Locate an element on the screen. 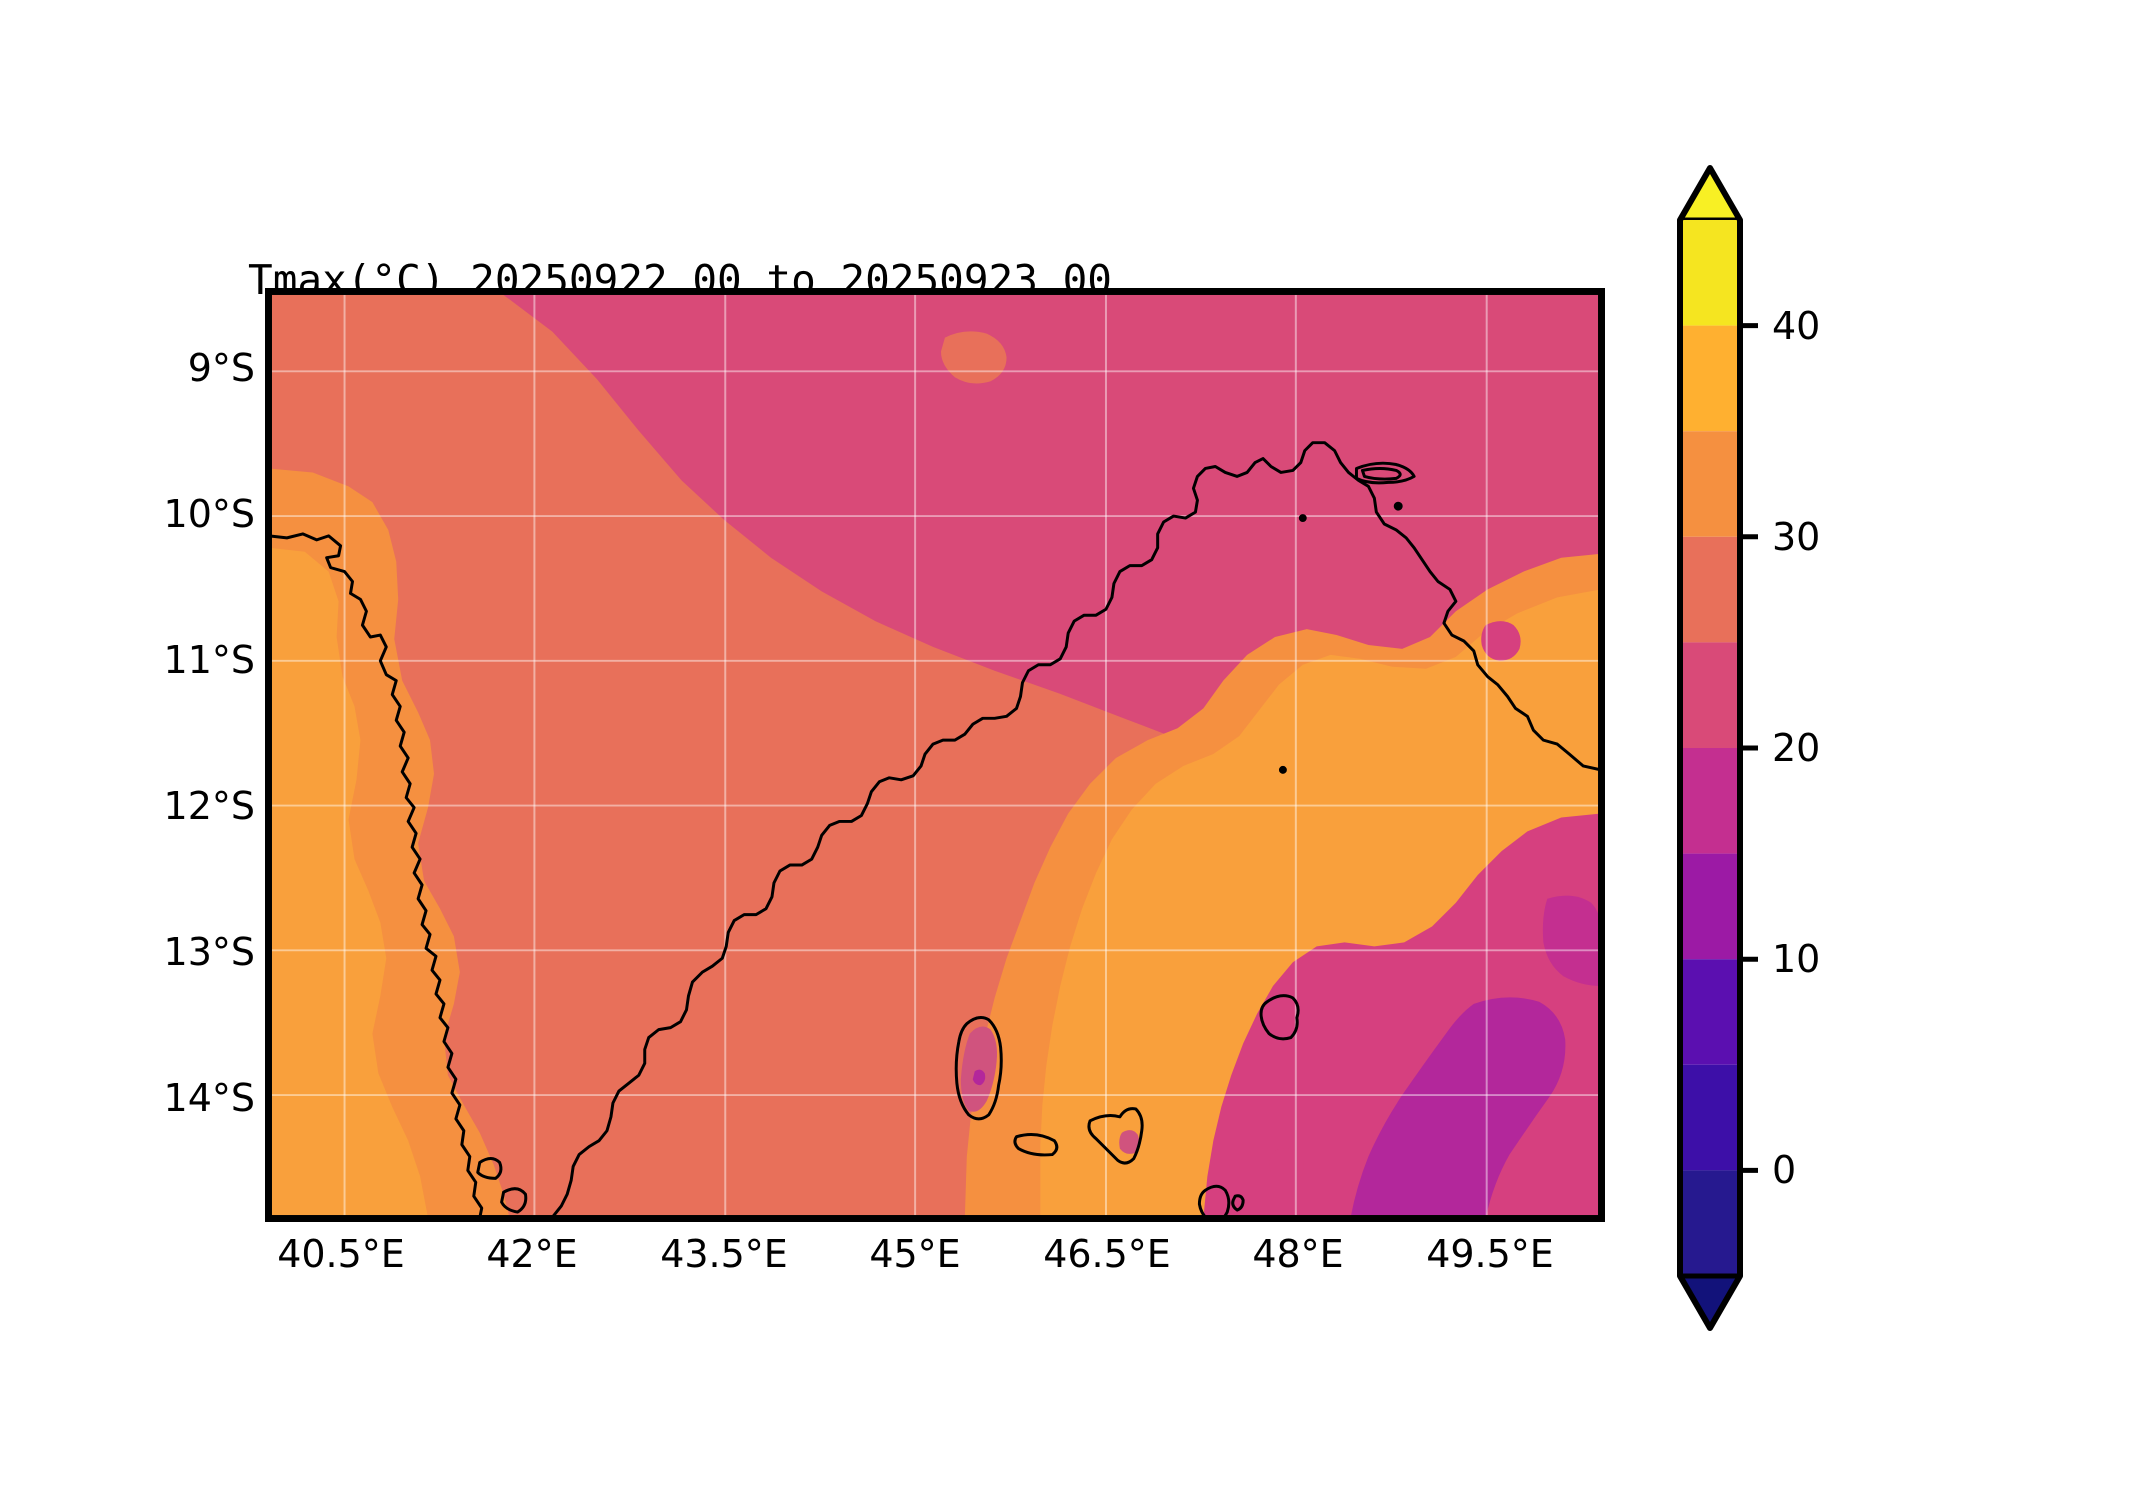  xtick-label-4: 46.5°E is located at coordinates (1107, 1254).